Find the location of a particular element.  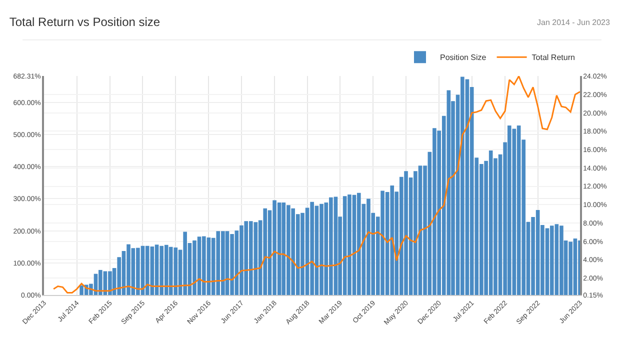

legend-label: Total Return is located at coordinates (553, 57).